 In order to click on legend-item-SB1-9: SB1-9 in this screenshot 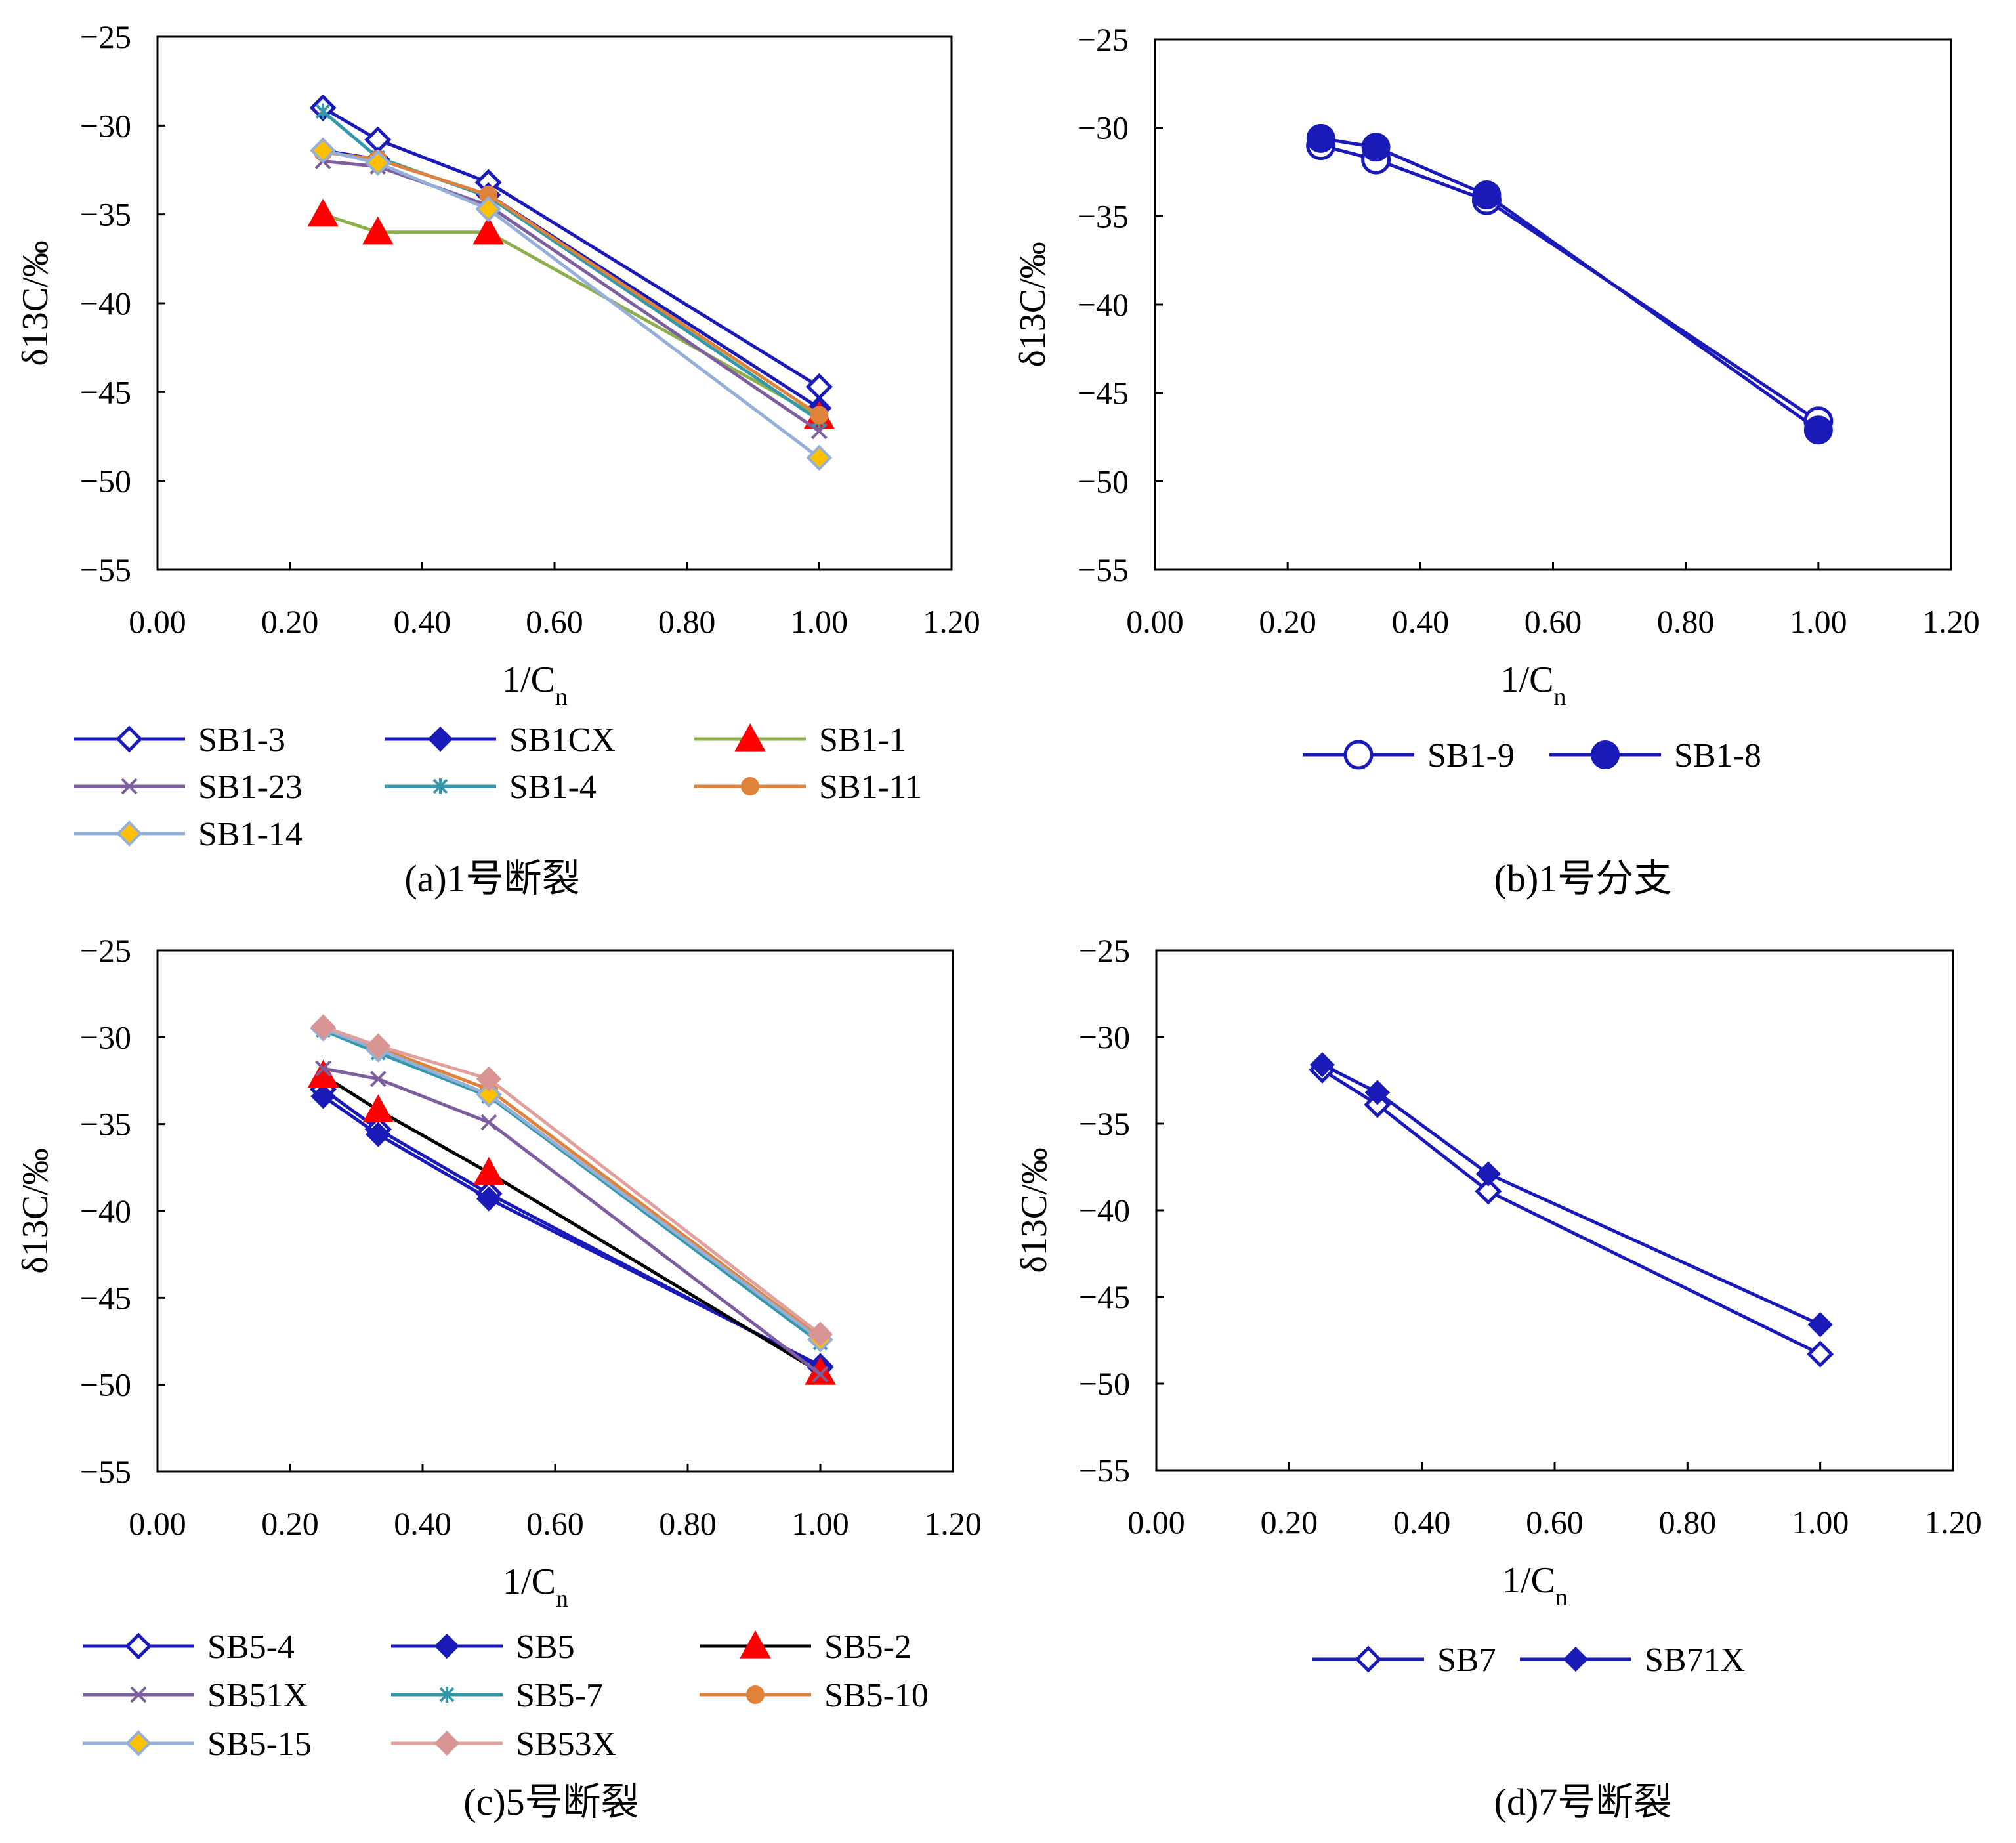, I will do `click(1409, 755)`.